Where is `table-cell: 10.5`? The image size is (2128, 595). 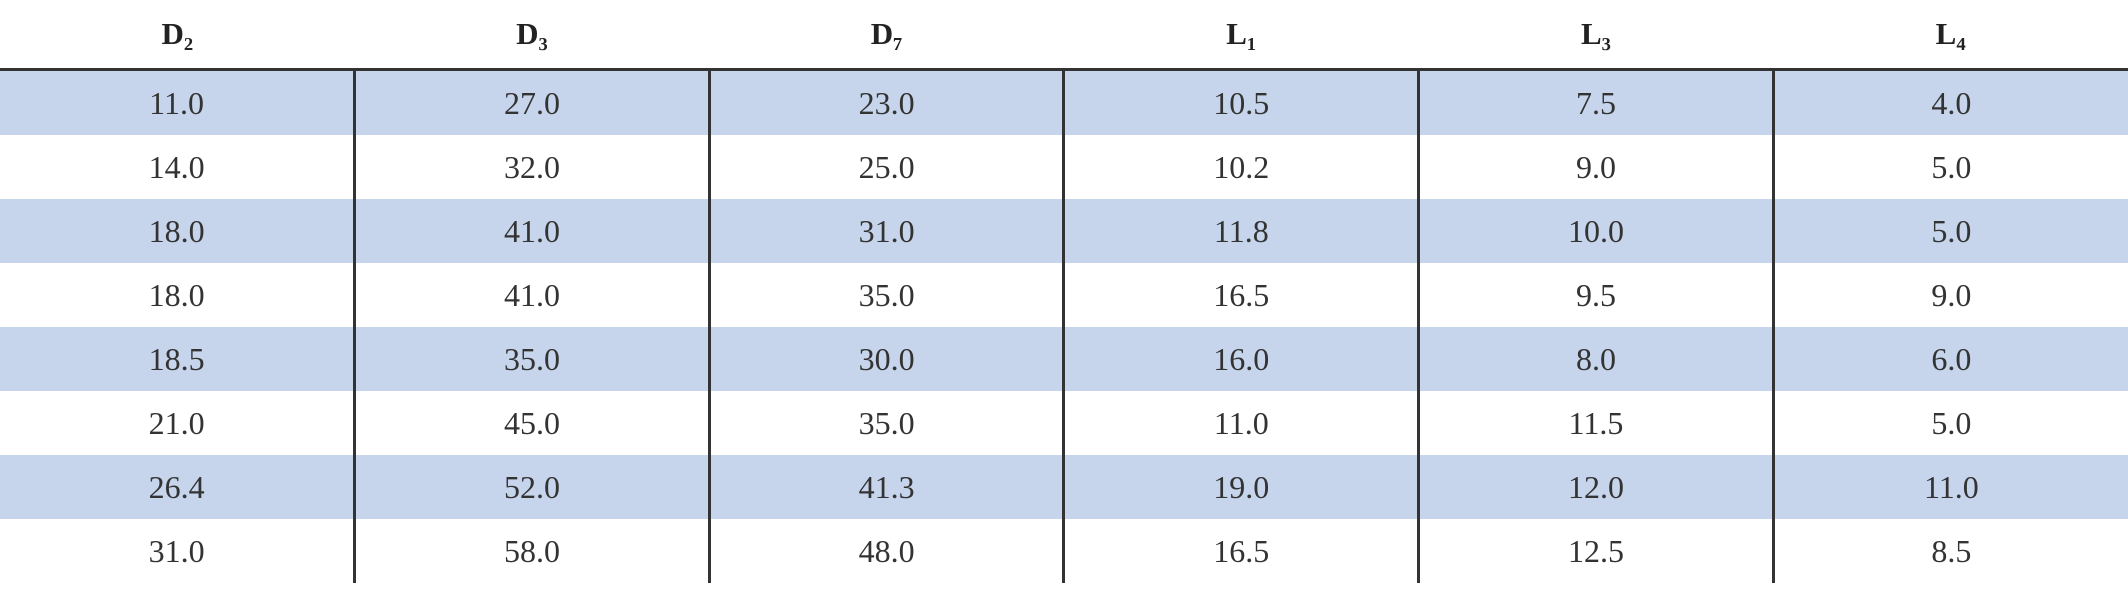
table-cell: 10.5 is located at coordinates (1240, 102).